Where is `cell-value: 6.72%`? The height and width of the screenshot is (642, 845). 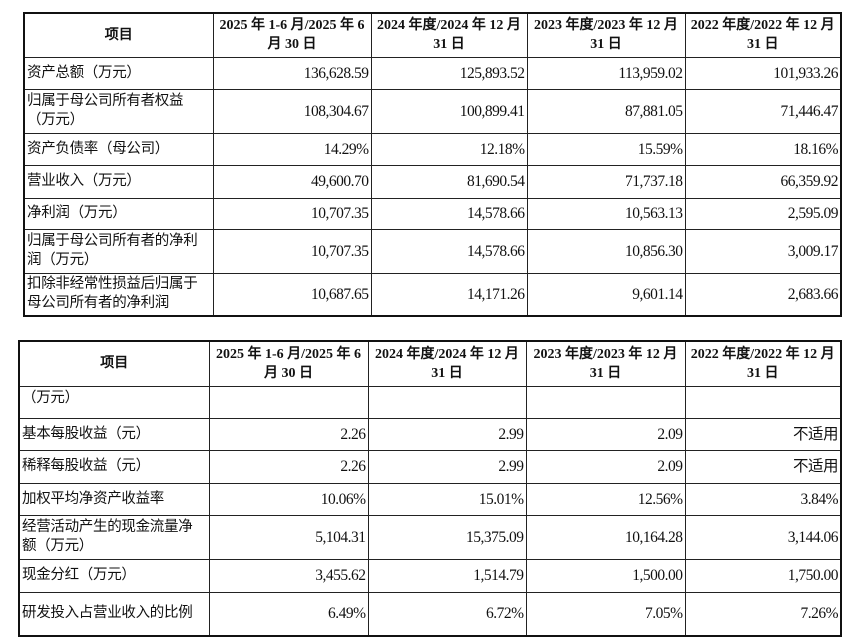 cell-value: 6.72% is located at coordinates (447, 614).